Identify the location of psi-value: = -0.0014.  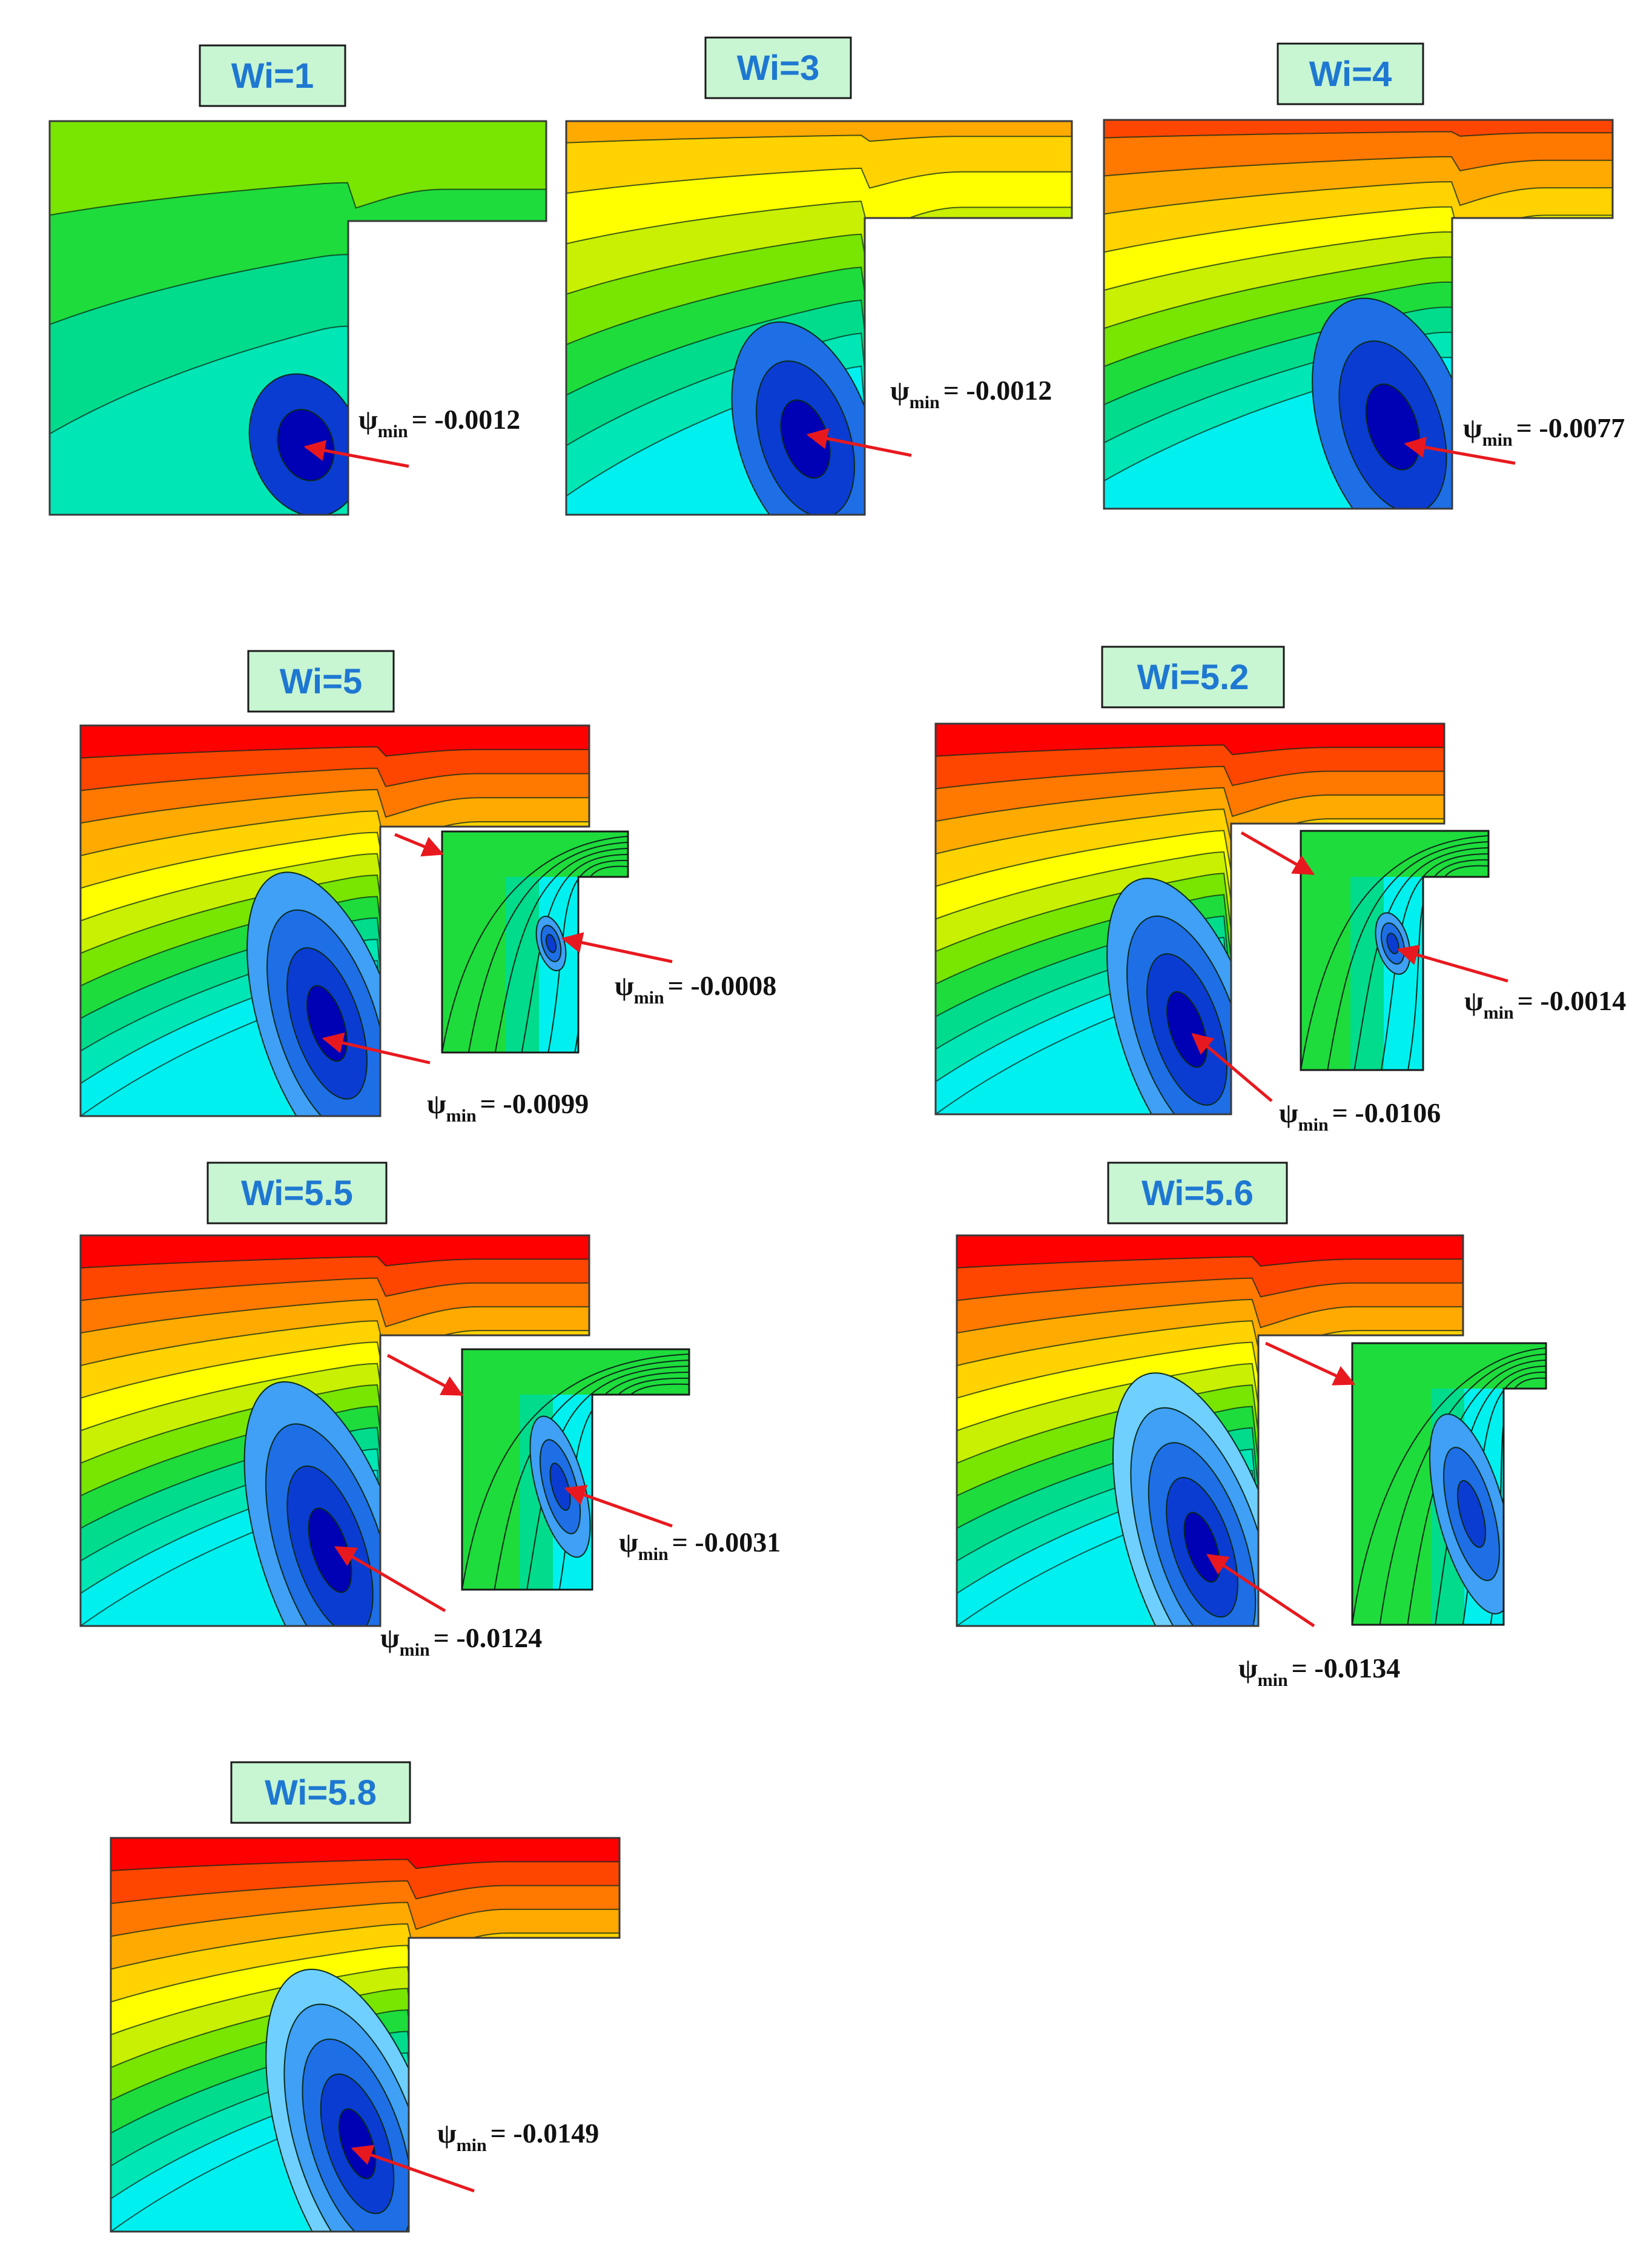
(1572, 1000).